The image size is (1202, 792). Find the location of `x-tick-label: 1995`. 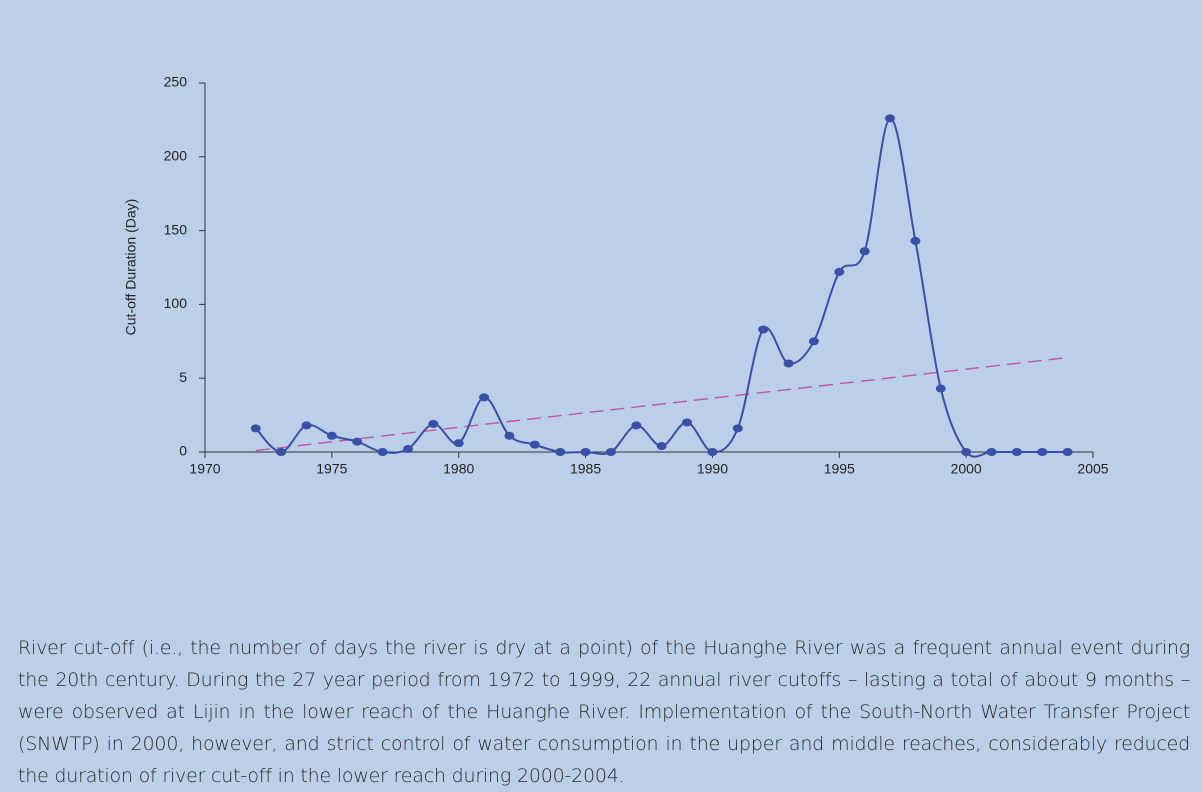

x-tick-label: 1995 is located at coordinates (839, 469).